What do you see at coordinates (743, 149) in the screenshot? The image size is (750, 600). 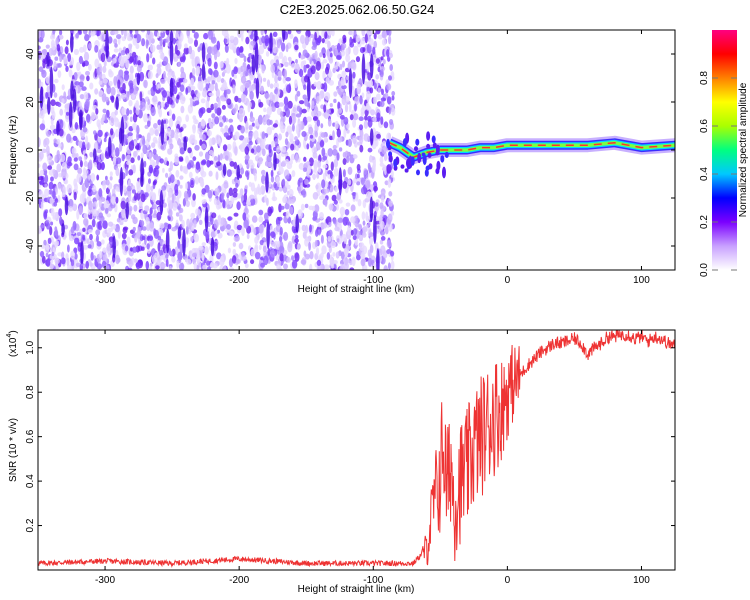 I see `colorbar-label: Normalized spectral amplitude` at bounding box center [743, 149].